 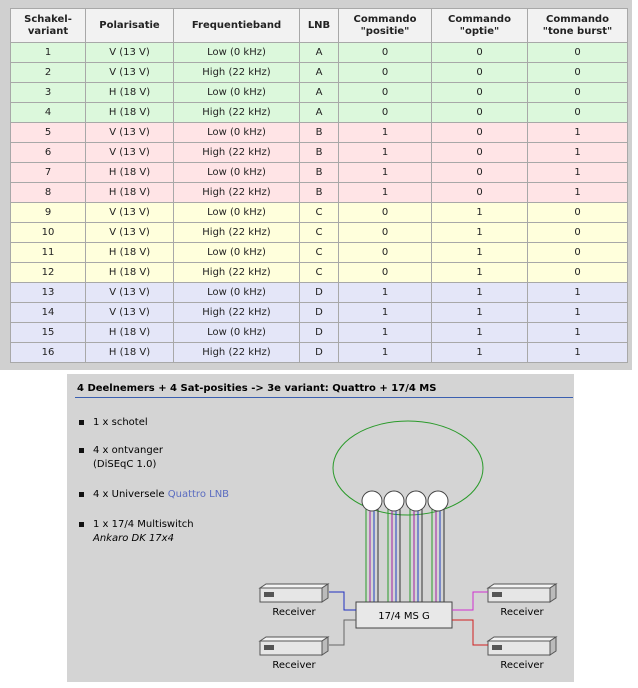 What do you see at coordinates (128, 450) in the screenshot?
I see `item-text: 4 x ontvanger` at bounding box center [128, 450].